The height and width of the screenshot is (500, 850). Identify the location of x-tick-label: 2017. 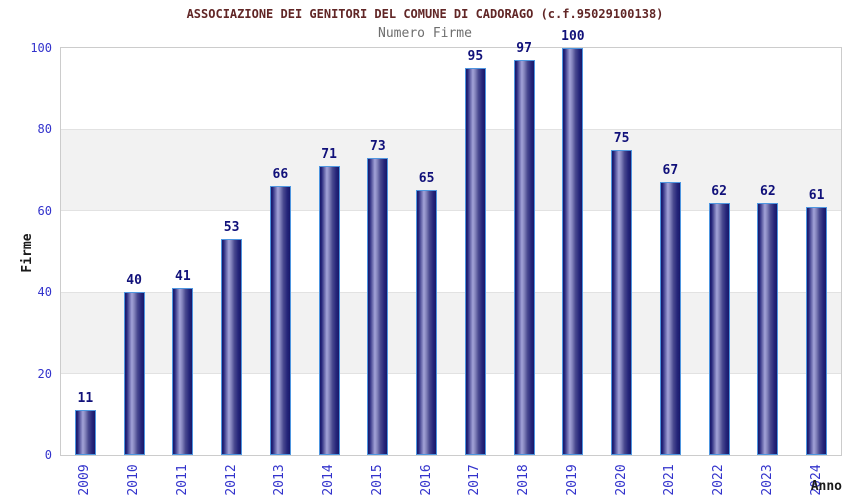
(475, 480).